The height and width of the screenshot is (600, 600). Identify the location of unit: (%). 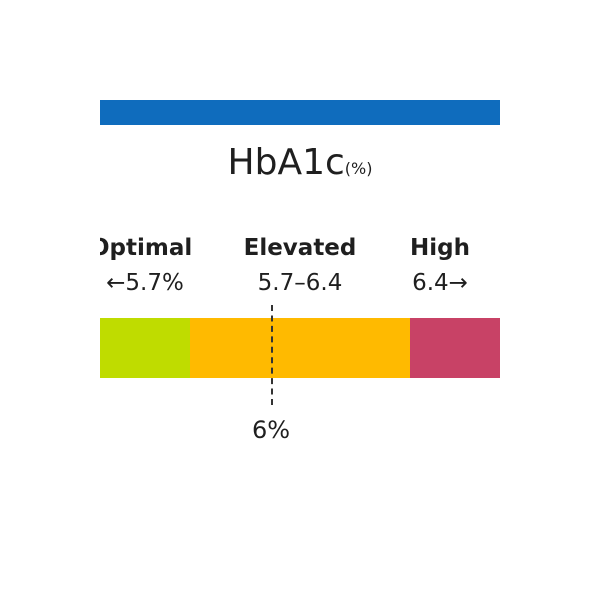
(358, 168).